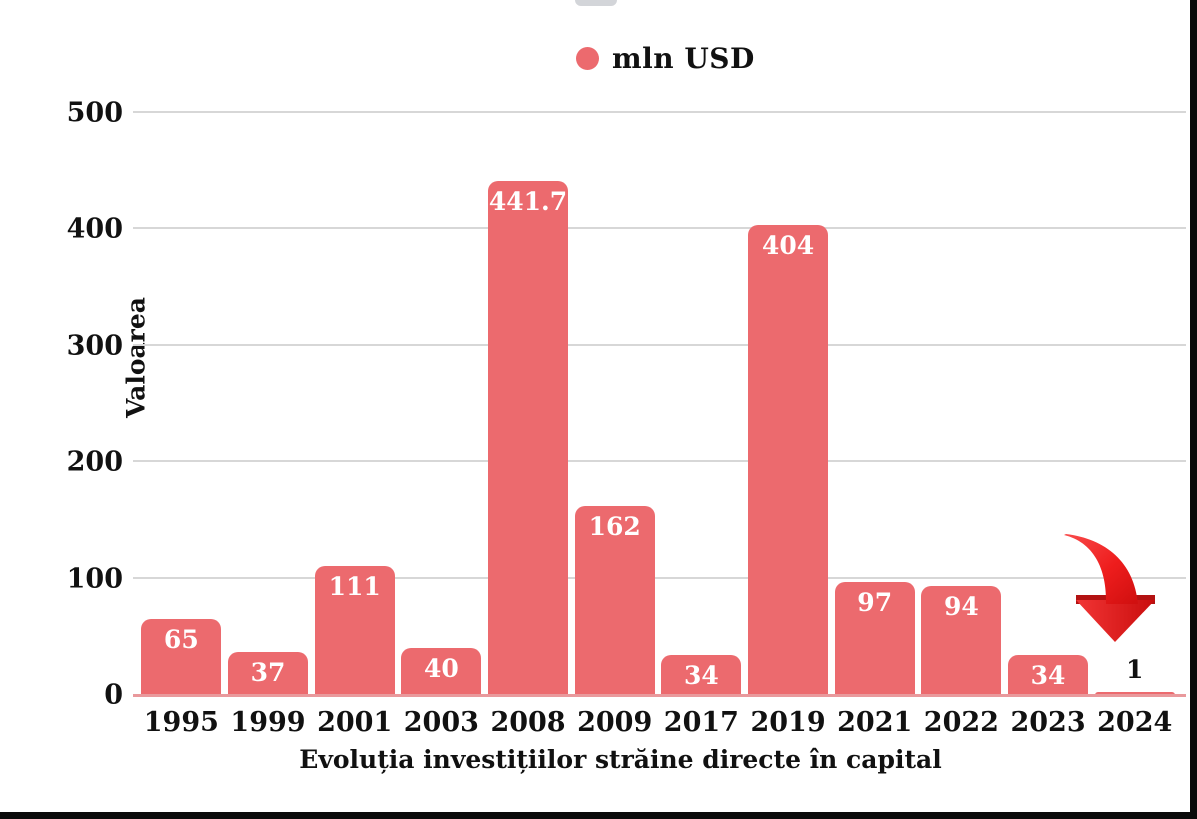 This screenshot has width=1197, height=819. What do you see at coordinates (528, 722) in the screenshot?
I see `x-tick-label: 2008` at bounding box center [528, 722].